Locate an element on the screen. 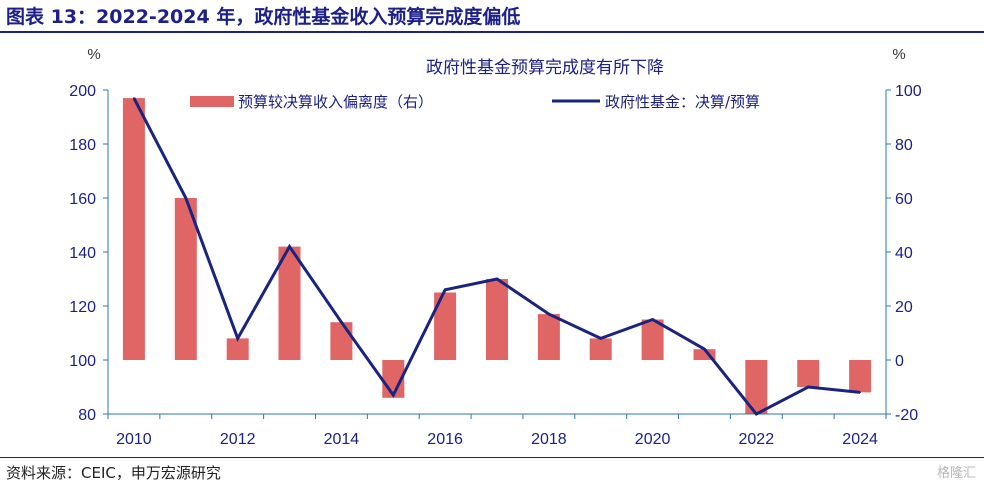  x-tick-label: 2020 is located at coordinates (653, 439).